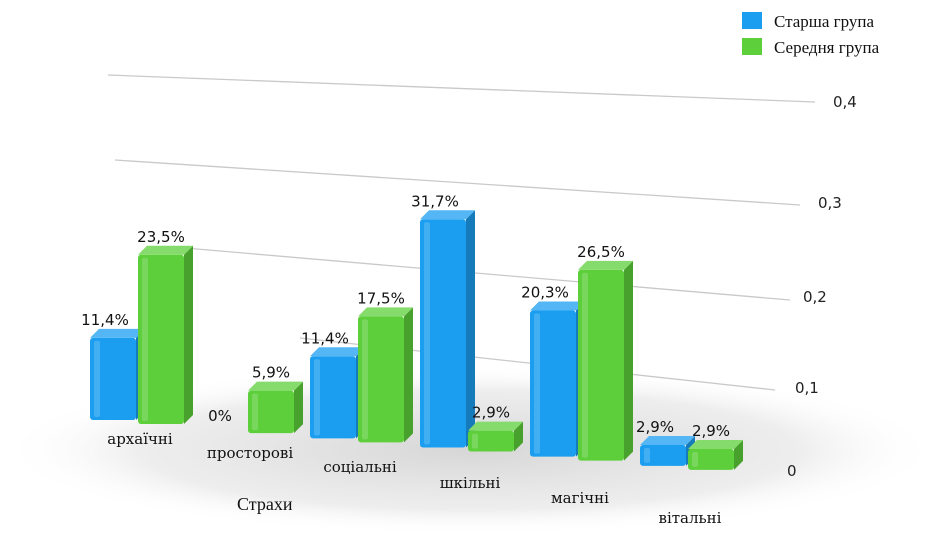  What do you see at coordinates (807, 388) in the screenshot?
I see `y-tick-label: 0,1` at bounding box center [807, 388].